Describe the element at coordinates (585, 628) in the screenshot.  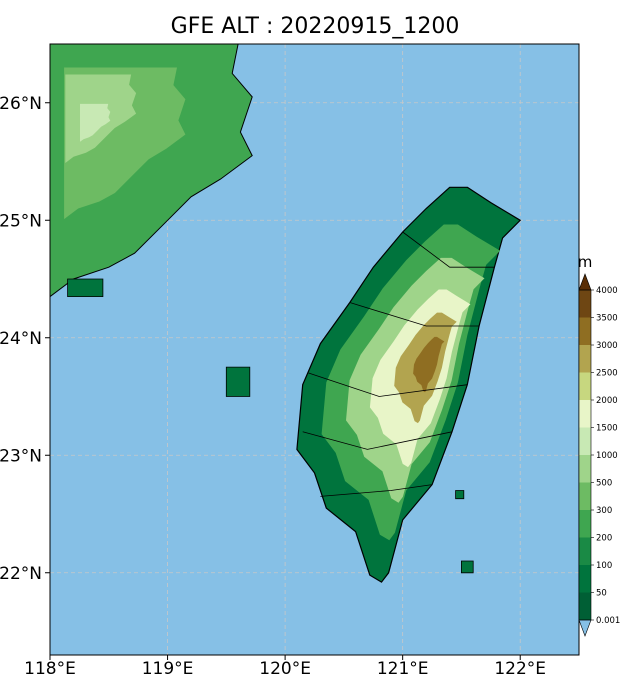
I see `colorbar-under-arrow` at that location.